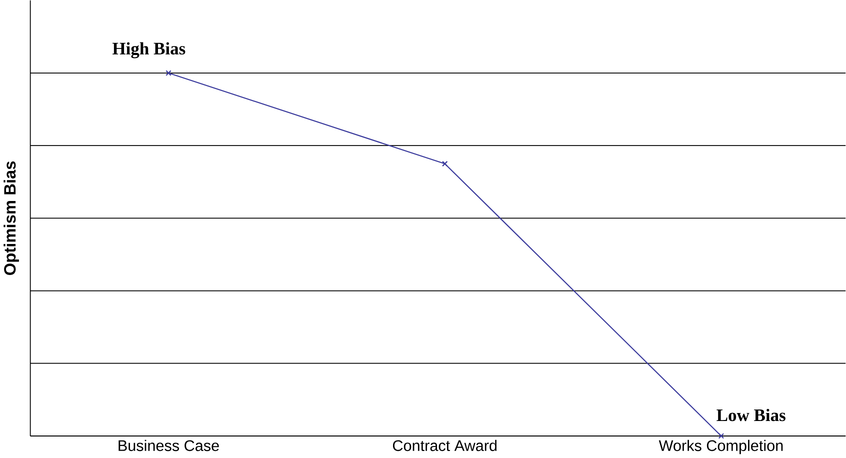  Describe the element at coordinates (751, 415) in the screenshot. I see `annotation: Low Bias` at that location.